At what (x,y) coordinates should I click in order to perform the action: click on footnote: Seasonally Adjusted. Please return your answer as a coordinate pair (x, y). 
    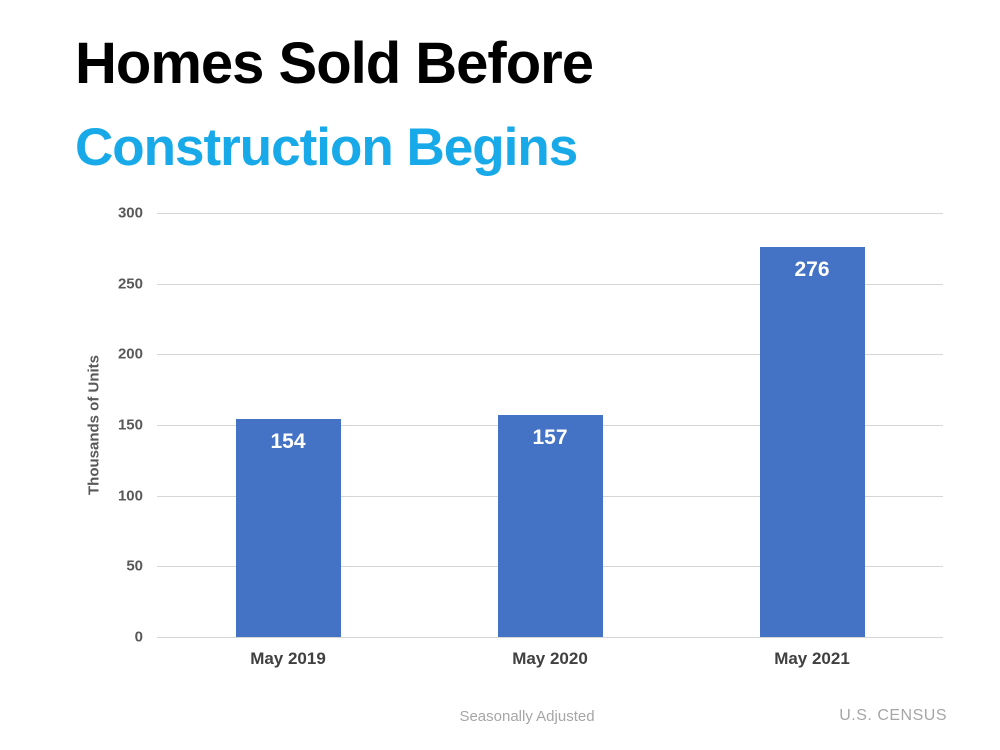
    Looking at the image, I should click on (527, 716).